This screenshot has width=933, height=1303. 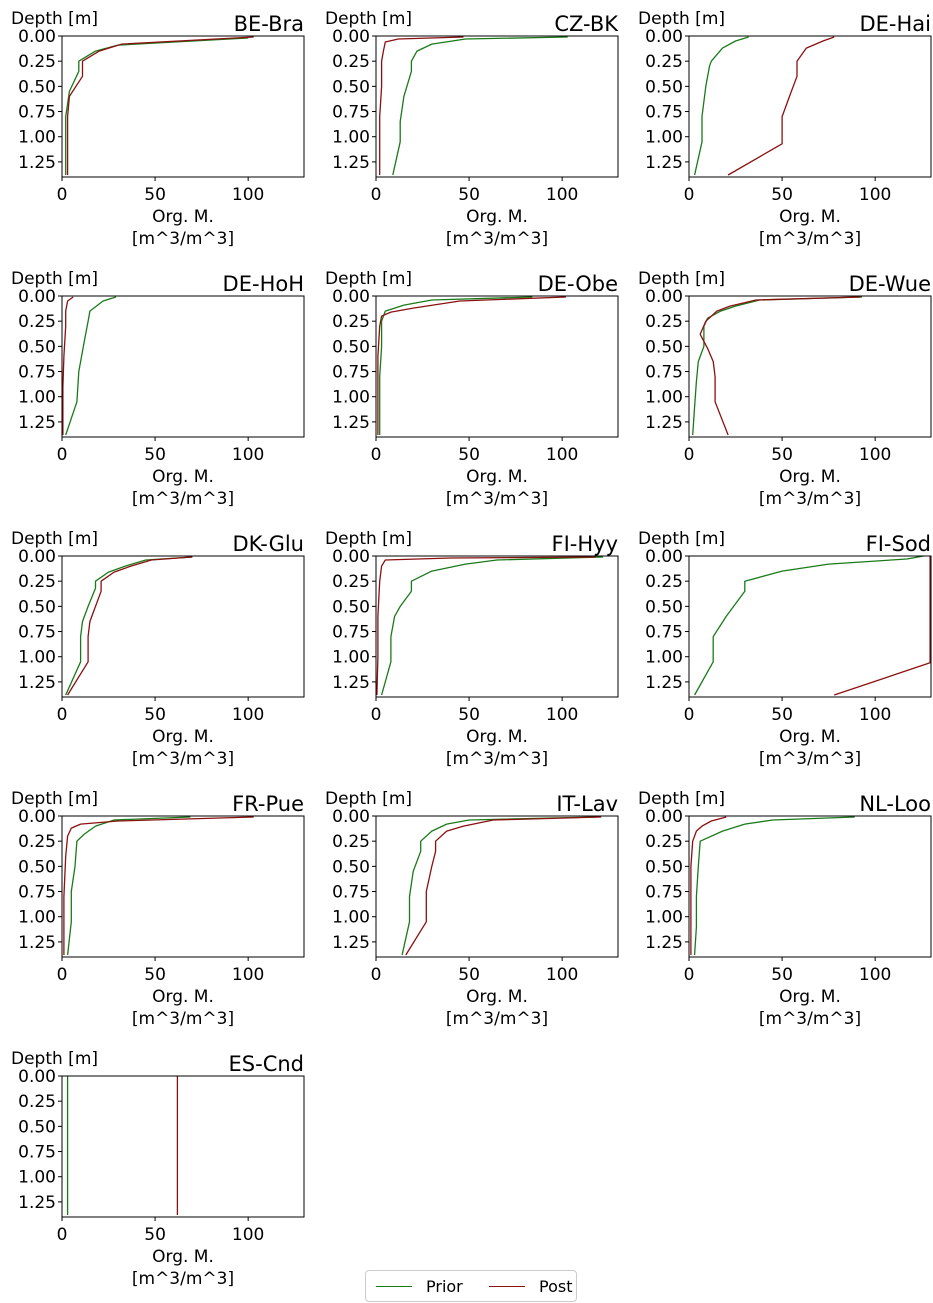 What do you see at coordinates (268, 544) in the screenshot?
I see `subplot-title: DK-Glu` at bounding box center [268, 544].